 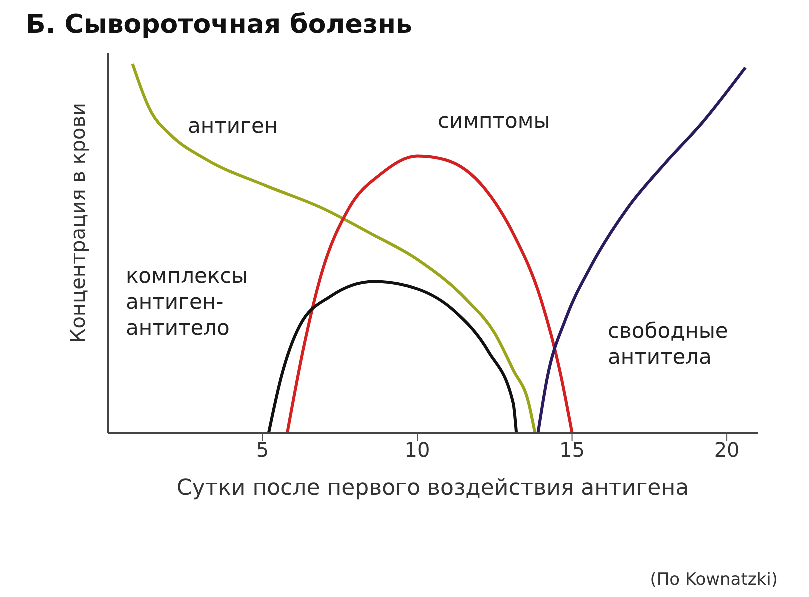 What do you see at coordinates (263, 450) in the screenshot?
I see `x-tick-label: 5` at bounding box center [263, 450].